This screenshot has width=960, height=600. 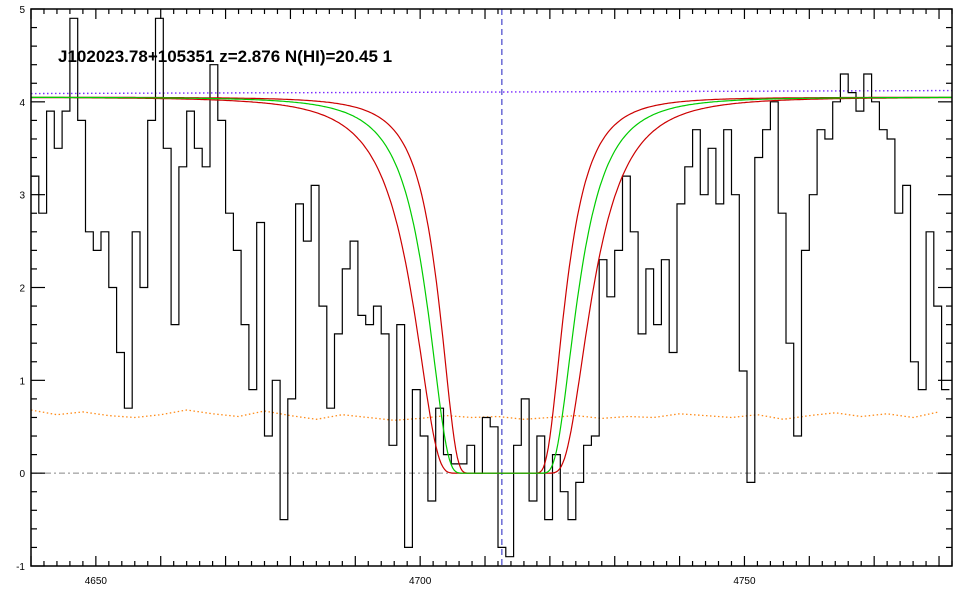 What do you see at coordinates (96, 581) in the screenshot?
I see `x-tick-label: 4650` at bounding box center [96, 581].